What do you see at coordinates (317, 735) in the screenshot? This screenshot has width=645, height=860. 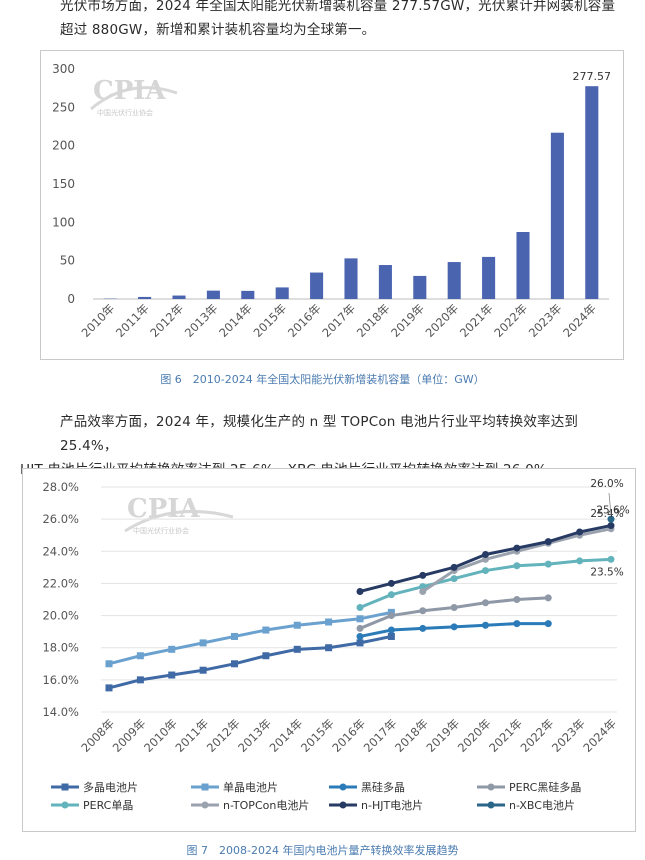 I see `x-tick-label: 2015年` at bounding box center [317, 735].